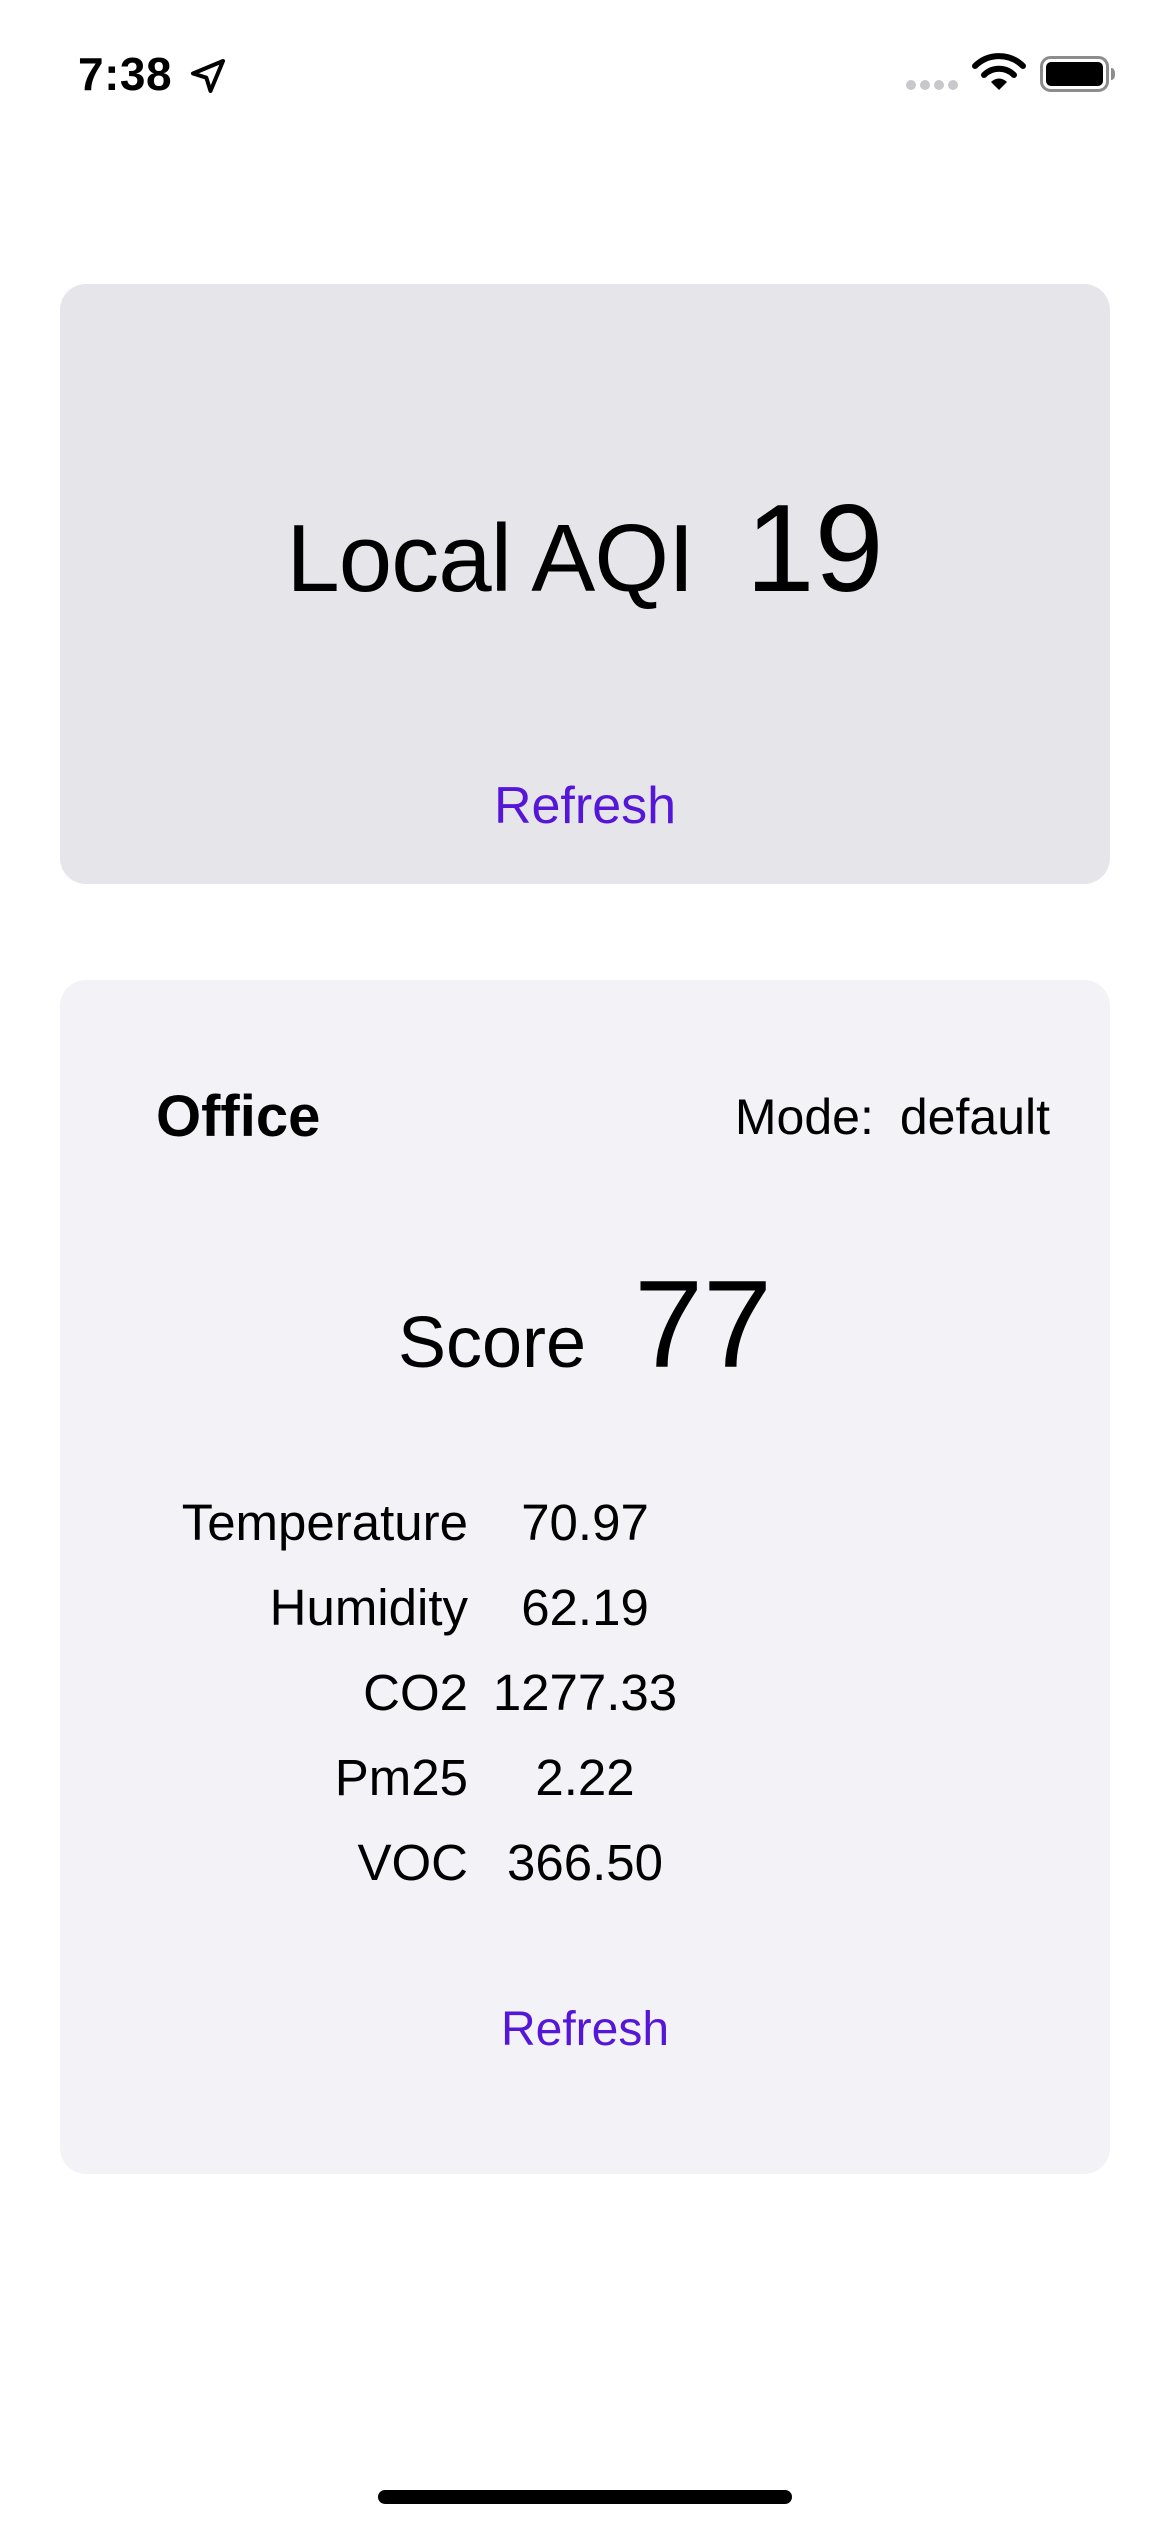  What do you see at coordinates (585, 1862) in the screenshot?
I see `metric-value: 366.50` at bounding box center [585, 1862].